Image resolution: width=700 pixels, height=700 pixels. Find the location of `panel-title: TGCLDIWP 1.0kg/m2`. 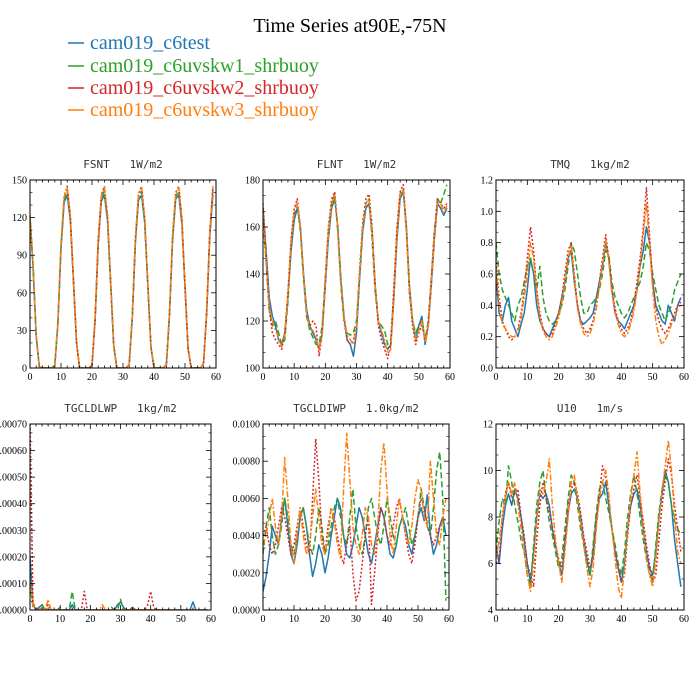

panel-title: TGCLDIWP 1.0kg/m2 is located at coordinates (356, 408).